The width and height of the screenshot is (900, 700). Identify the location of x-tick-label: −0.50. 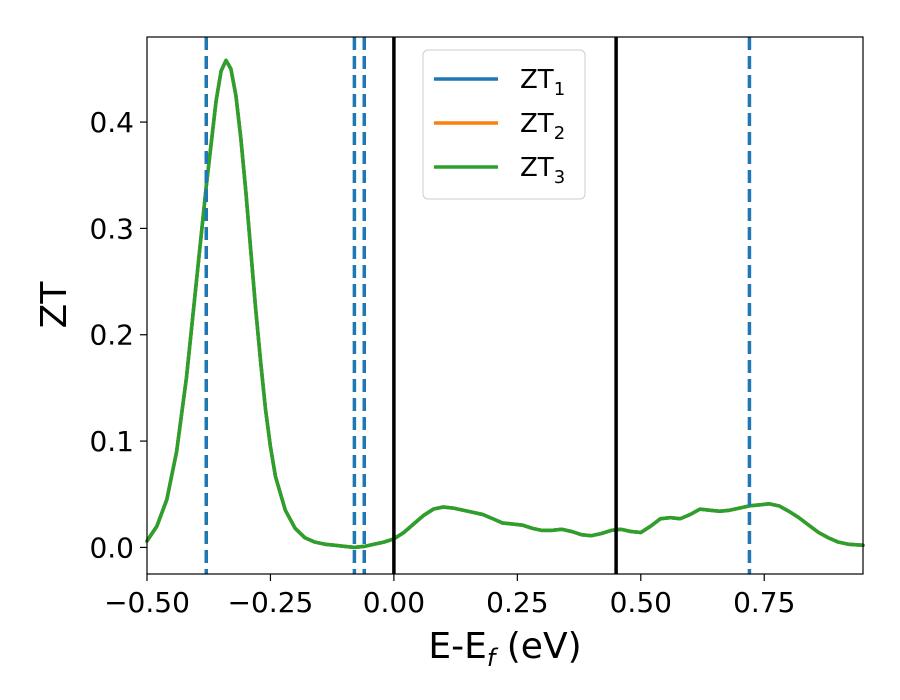
(147, 602).